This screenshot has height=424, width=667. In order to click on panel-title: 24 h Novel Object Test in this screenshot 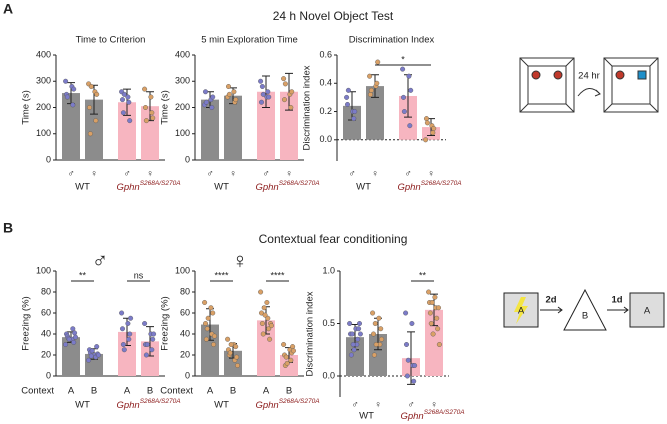, I will do `click(333, 16)`.